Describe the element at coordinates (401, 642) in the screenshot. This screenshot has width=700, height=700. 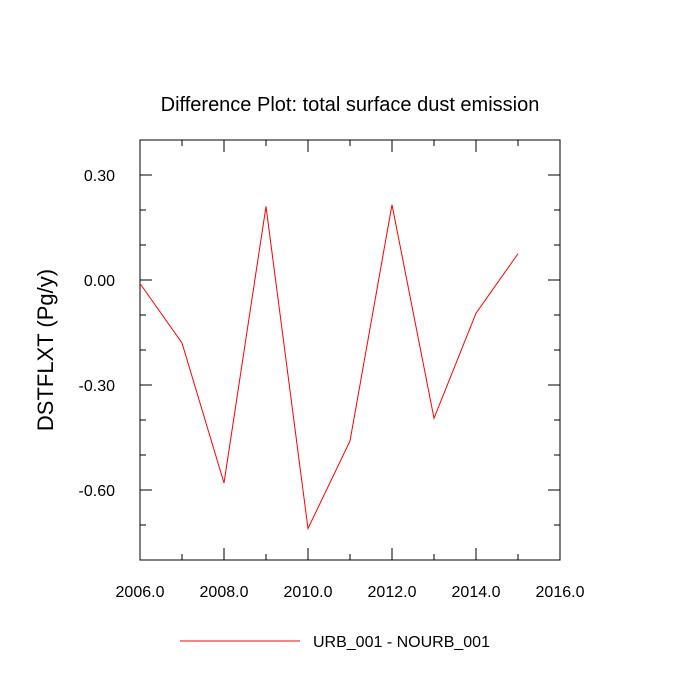
I see `legend-label: URB_001 - NOURB_001` at that location.